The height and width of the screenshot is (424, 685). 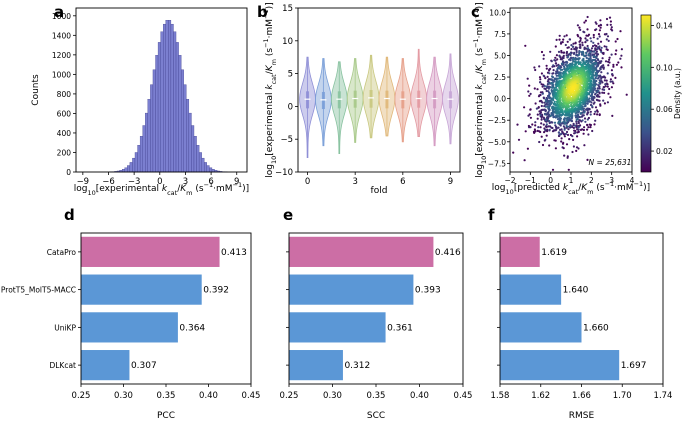 What do you see at coordinates (419, 396) in the screenshot?
I see `x-tick-label: 0.40` at bounding box center [419, 396].